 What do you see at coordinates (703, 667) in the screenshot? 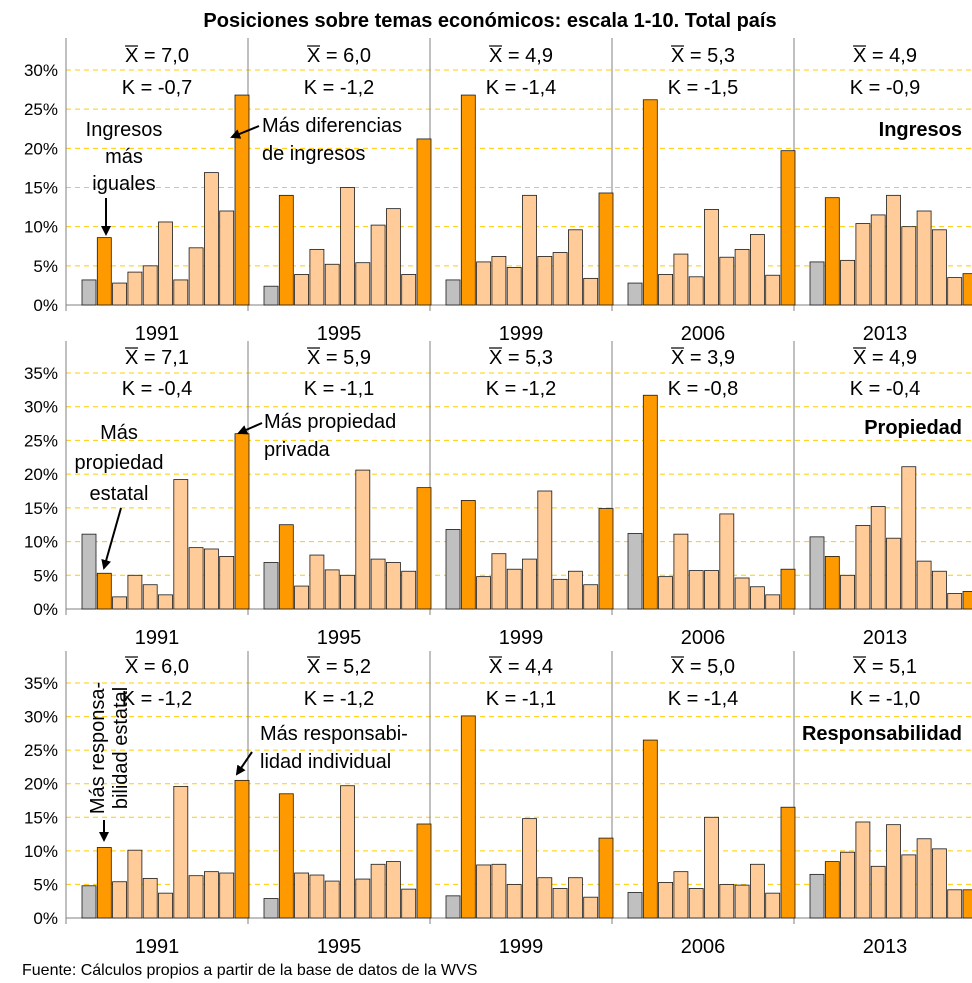
I see `mean-label: X = 5,0` at bounding box center [703, 667].